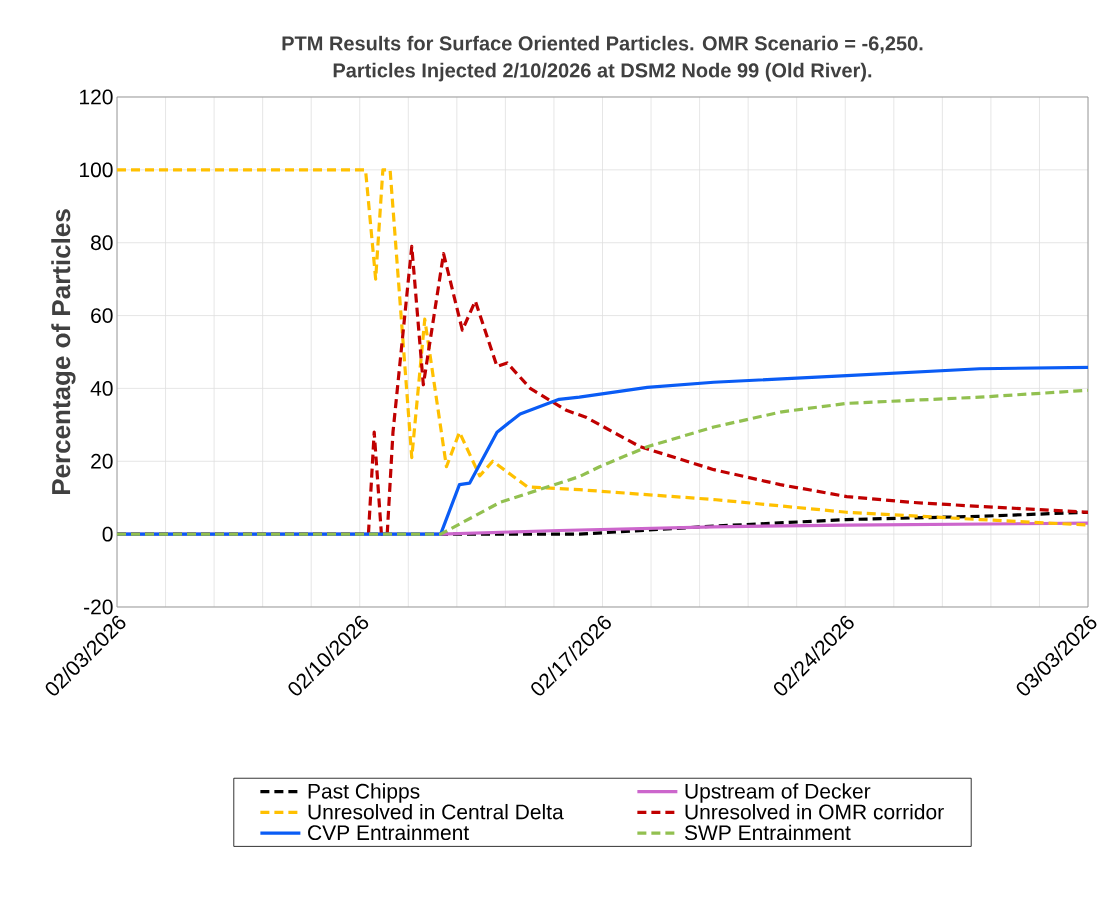  I want to click on legend-label: CVP Entrainment, so click(389, 832).